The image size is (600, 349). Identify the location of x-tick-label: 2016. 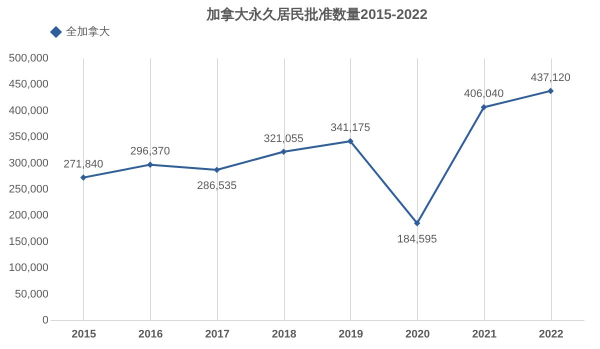
(150, 334).